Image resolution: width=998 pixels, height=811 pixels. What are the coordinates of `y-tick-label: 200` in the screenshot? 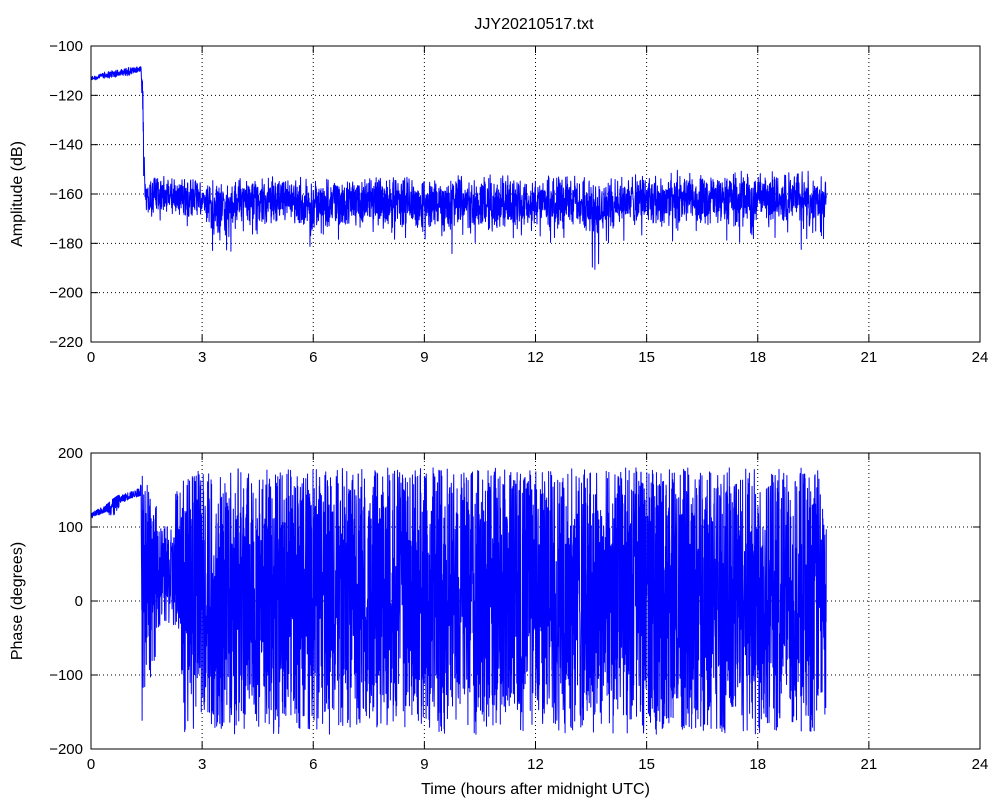 It's located at (70, 453).